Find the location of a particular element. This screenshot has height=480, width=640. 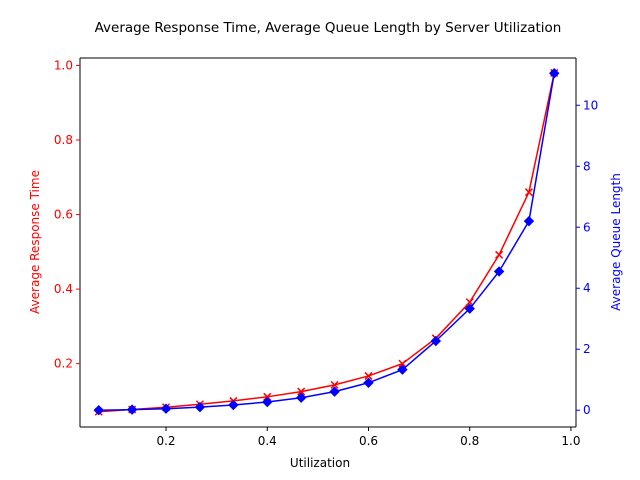

x-tick-label: 0.4 is located at coordinates (267, 441).